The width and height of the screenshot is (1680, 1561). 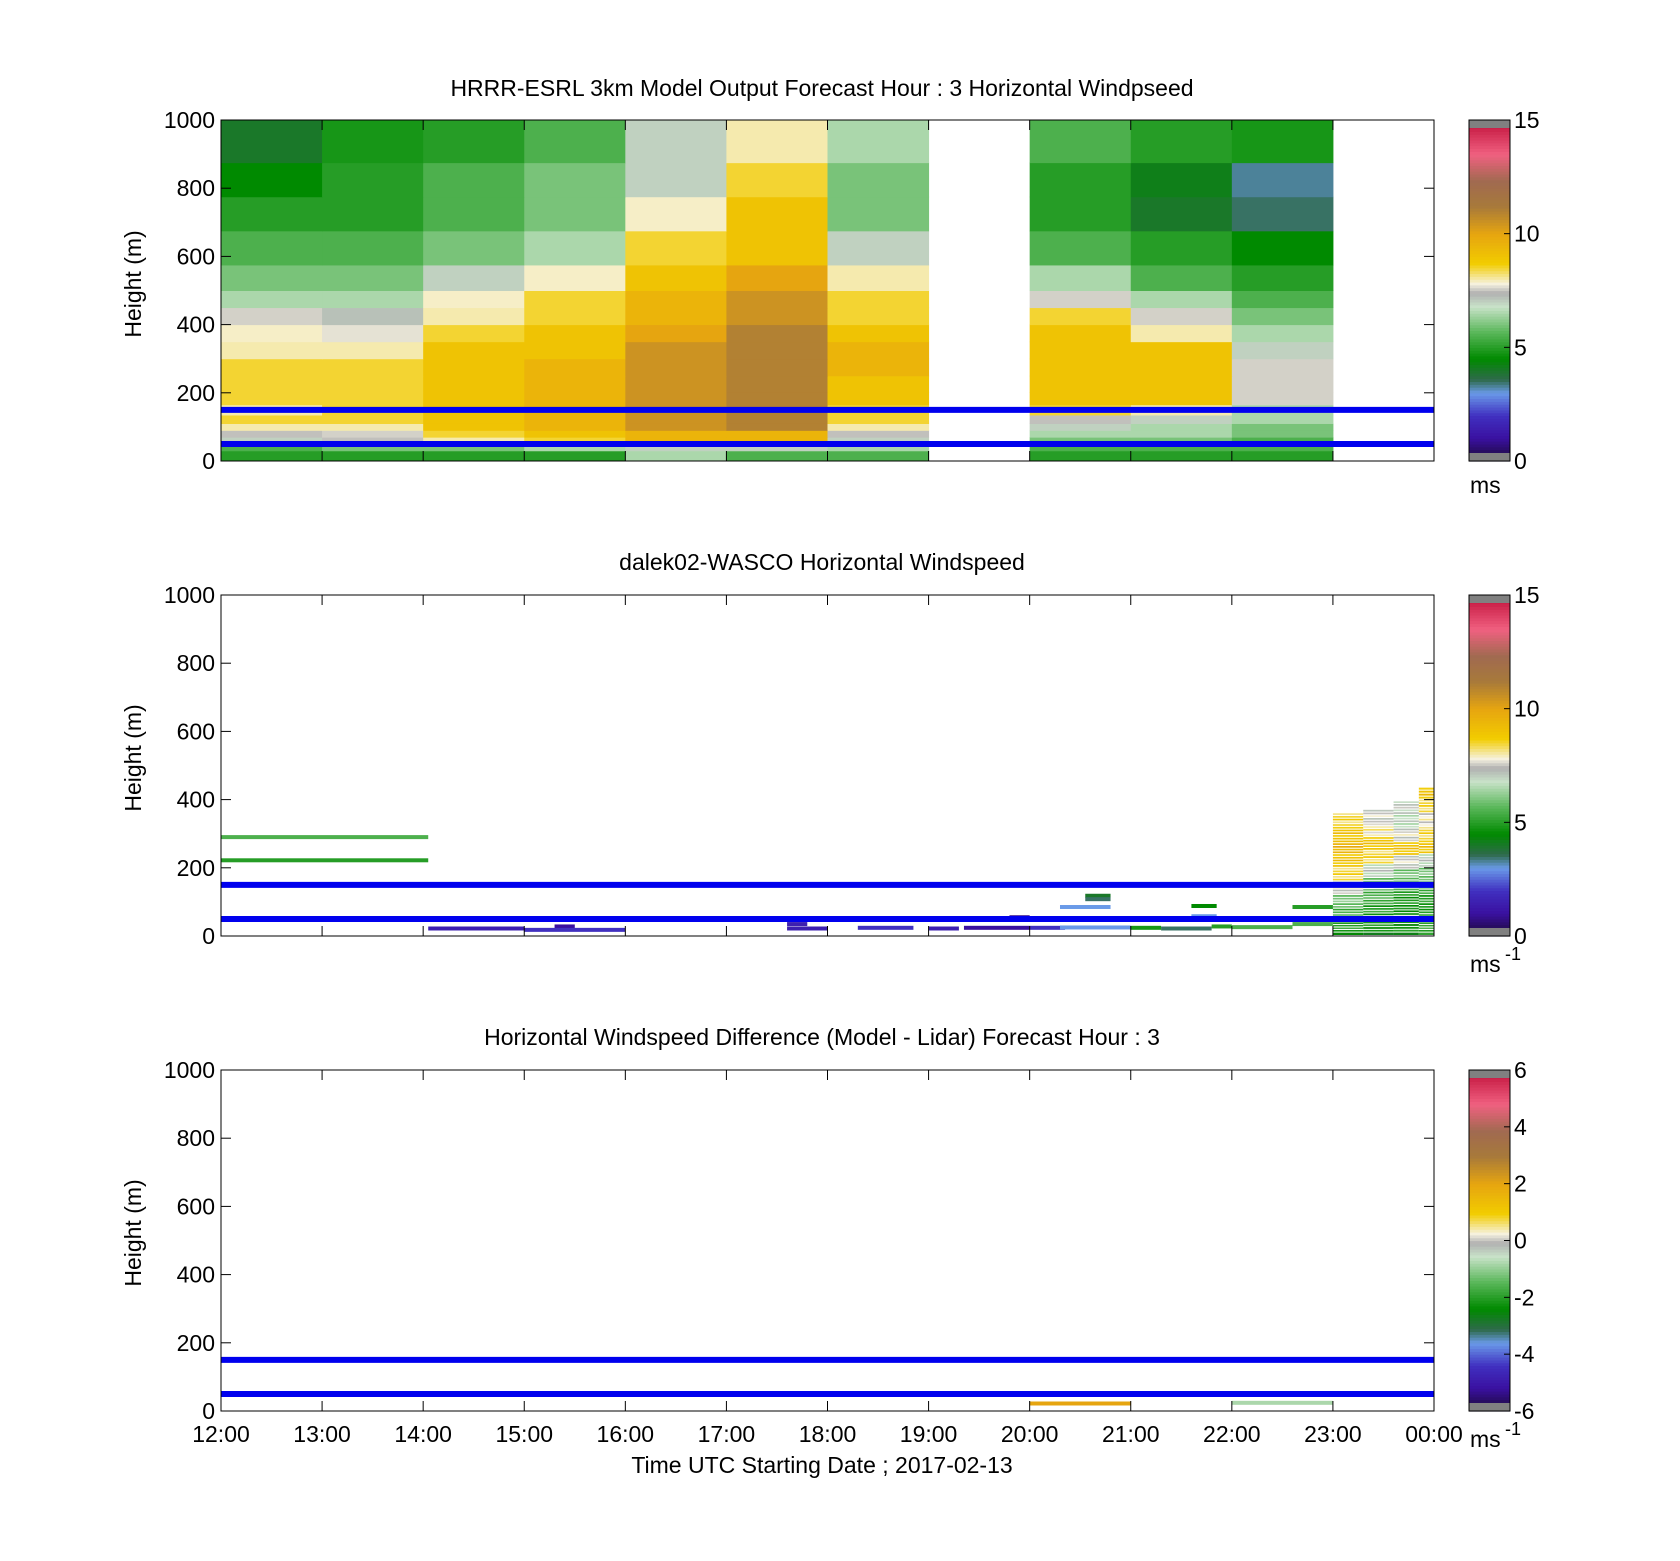 What do you see at coordinates (189, 120) in the screenshot?
I see `y-tick-label: 1000` at bounding box center [189, 120].